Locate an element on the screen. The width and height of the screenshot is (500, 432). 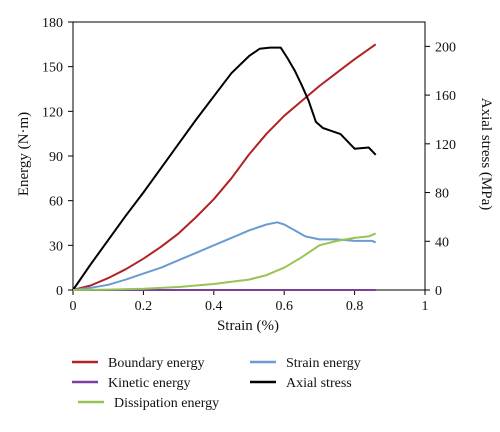
left-y-tick-label: 90 is located at coordinates (56, 157).